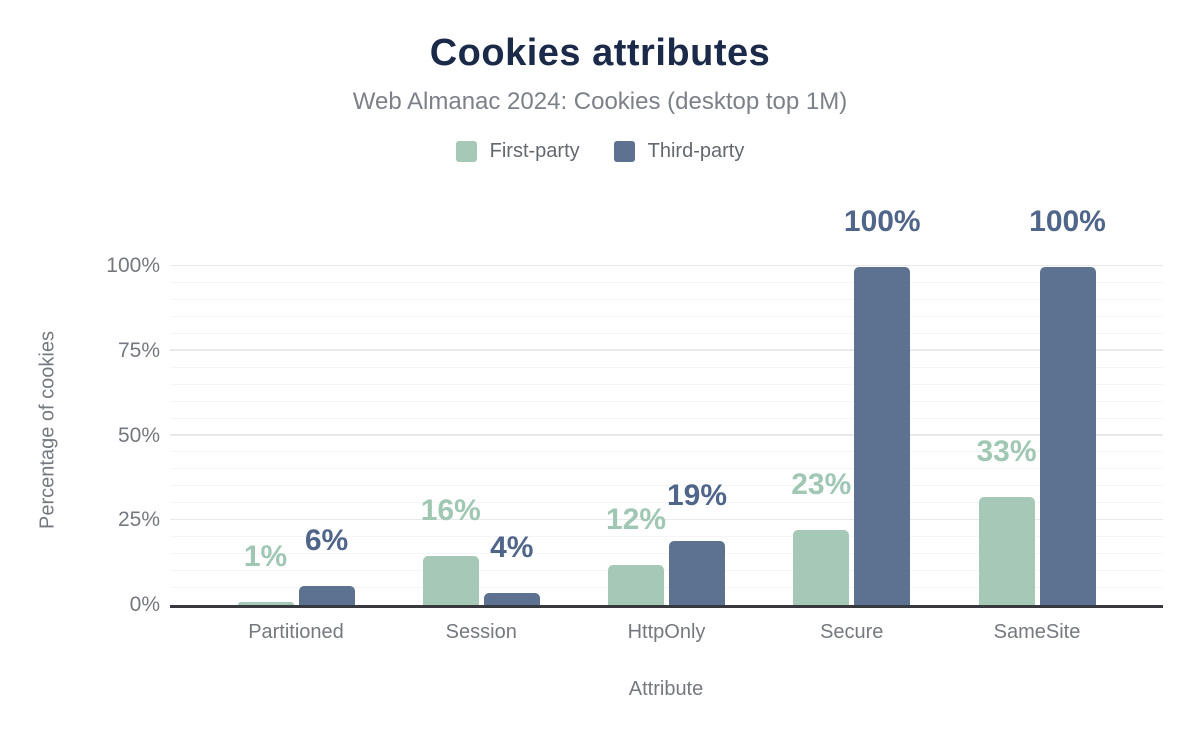  What do you see at coordinates (821, 567) in the screenshot?
I see `bar-first-party-secure` at bounding box center [821, 567].